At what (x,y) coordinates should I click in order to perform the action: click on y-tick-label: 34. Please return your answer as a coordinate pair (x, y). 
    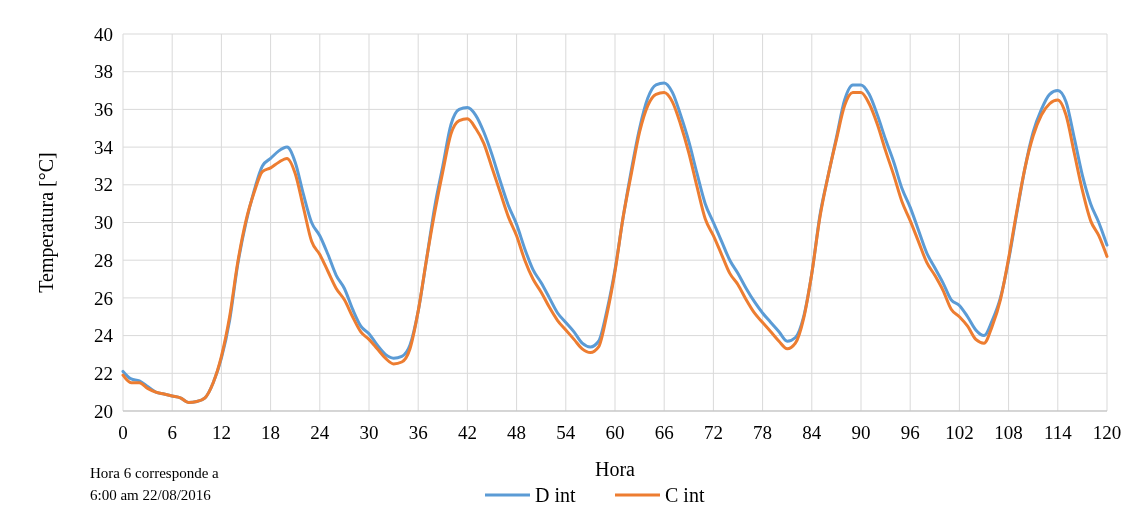
    Looking at the image, I should click on (104, 147).